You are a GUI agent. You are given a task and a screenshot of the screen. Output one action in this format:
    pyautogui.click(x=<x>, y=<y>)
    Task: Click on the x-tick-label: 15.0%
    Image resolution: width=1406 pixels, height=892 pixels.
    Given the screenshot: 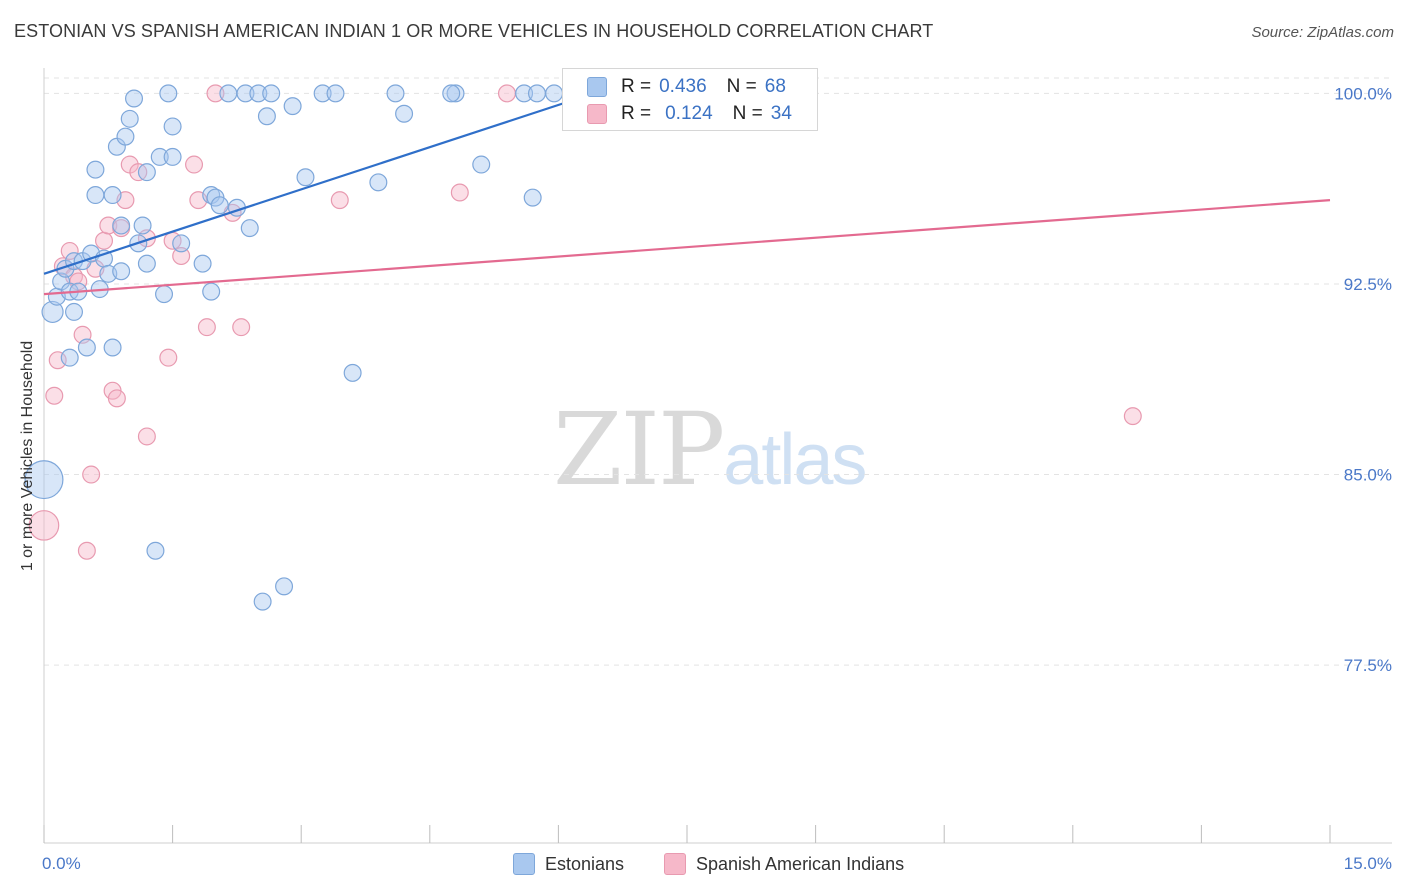 What is the action you would take?
    pyautogui.click(x=1368, y=863)
    